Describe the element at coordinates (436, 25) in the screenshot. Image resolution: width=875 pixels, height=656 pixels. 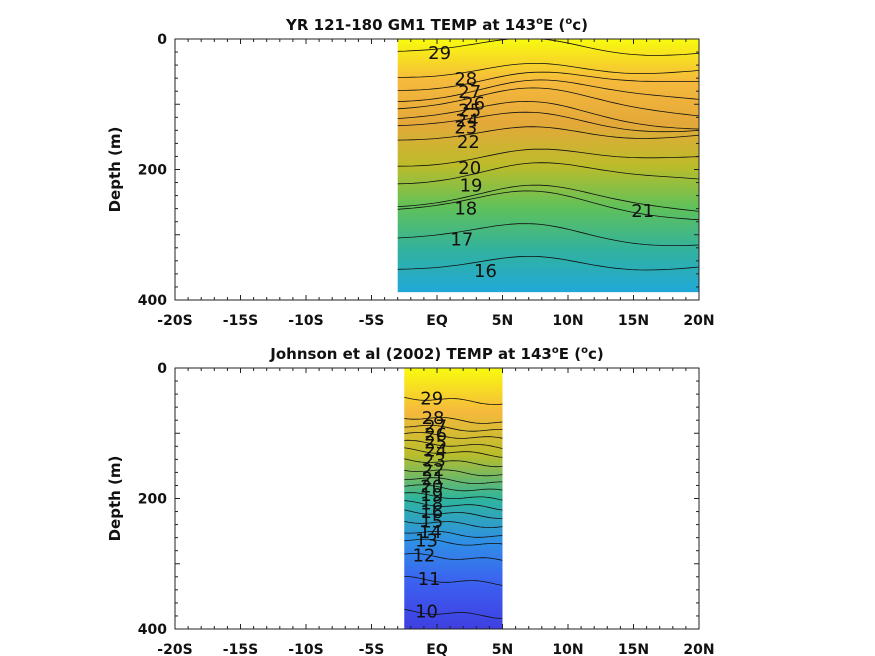
I see `chart-title: YR 121-180 GM1 TEMP at 143oE (oc)` at that location.